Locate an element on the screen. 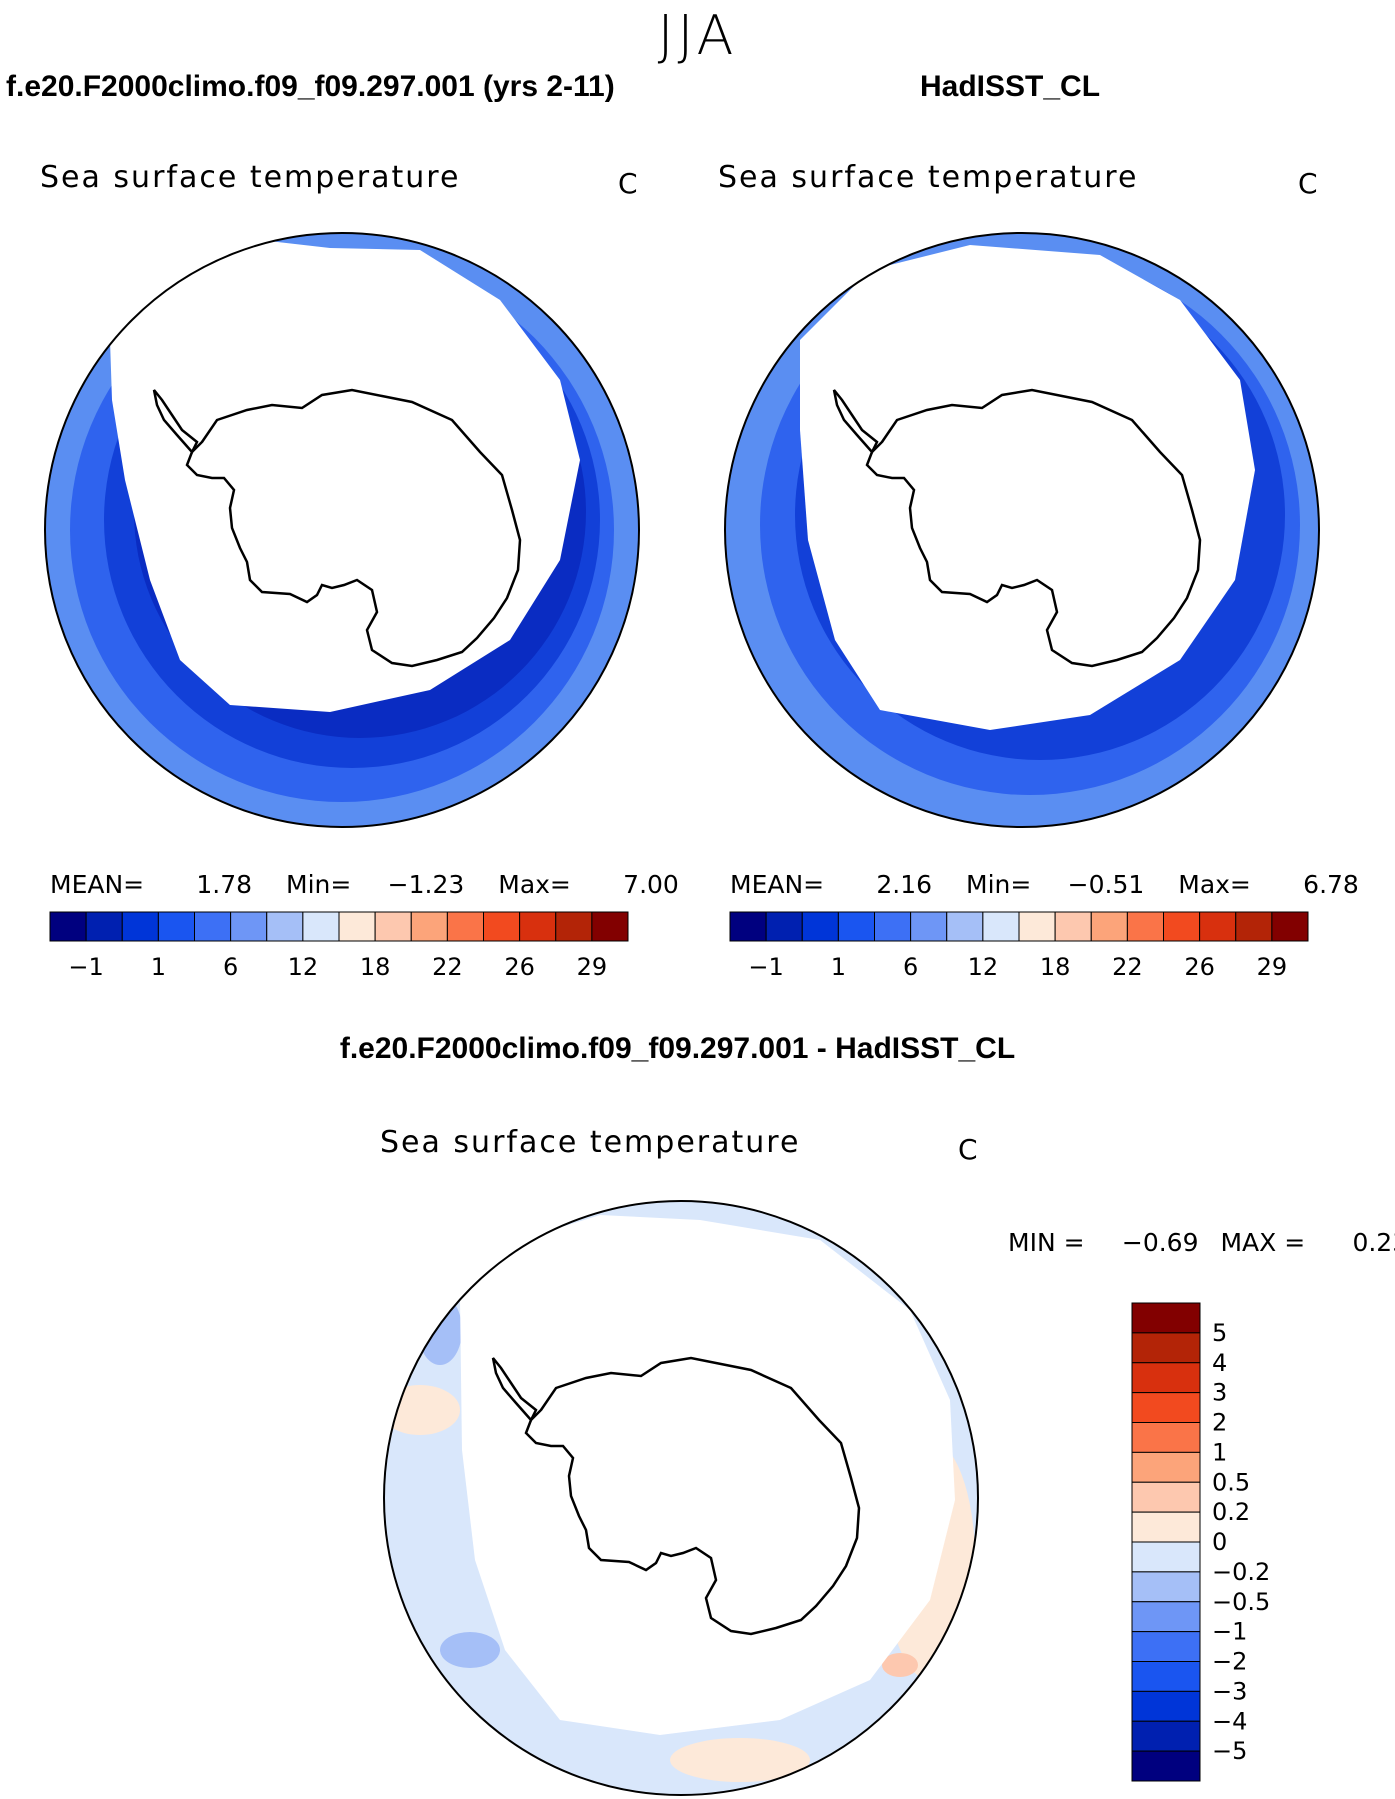 The height and width of the screenshot is (1799, 1395). colorbar-diff-tick-label: −0.2 is located at coordinates (1241, 1572).